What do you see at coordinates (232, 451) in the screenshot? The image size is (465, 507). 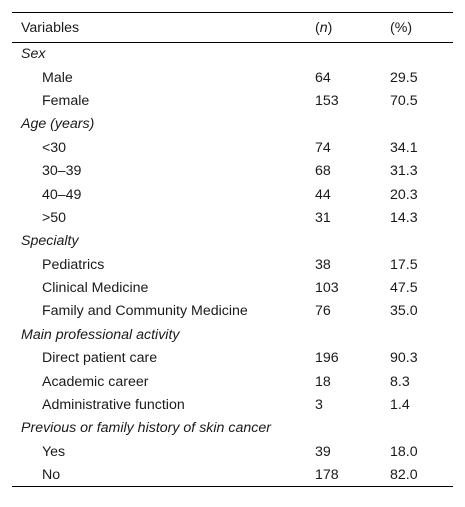 I see `table-row: Yes 39 18.0` at bounding box center [232, 451].